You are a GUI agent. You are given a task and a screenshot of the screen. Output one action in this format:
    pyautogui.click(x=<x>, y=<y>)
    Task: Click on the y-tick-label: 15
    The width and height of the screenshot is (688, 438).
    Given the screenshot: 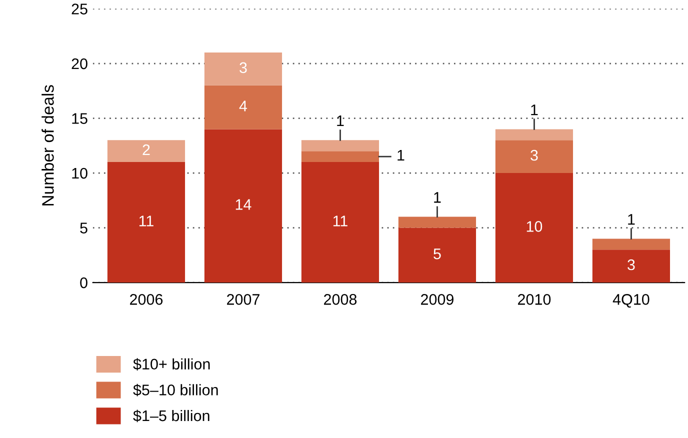 What is the action you would take?
    pyautogui.click(x=80, y=118)
    